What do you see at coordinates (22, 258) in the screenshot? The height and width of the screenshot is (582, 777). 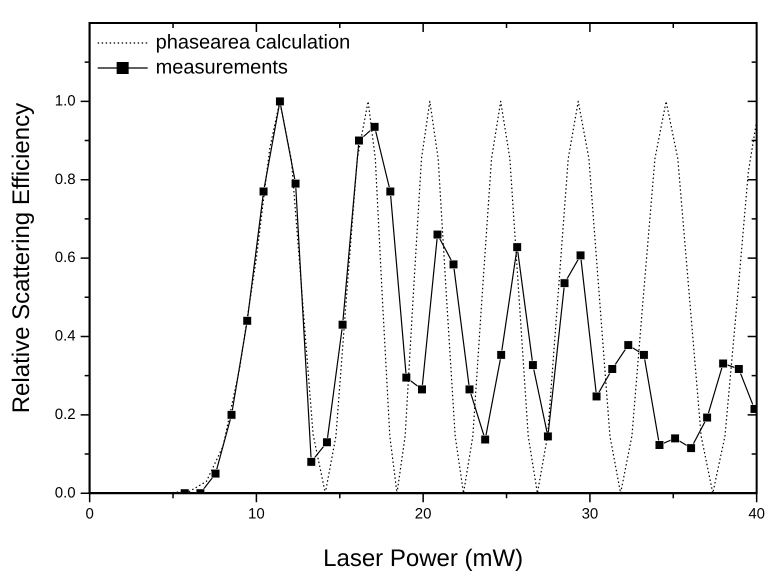 I see `y-axis-title: Relative Scattering Efficiency` at bounding box center [22, 258].